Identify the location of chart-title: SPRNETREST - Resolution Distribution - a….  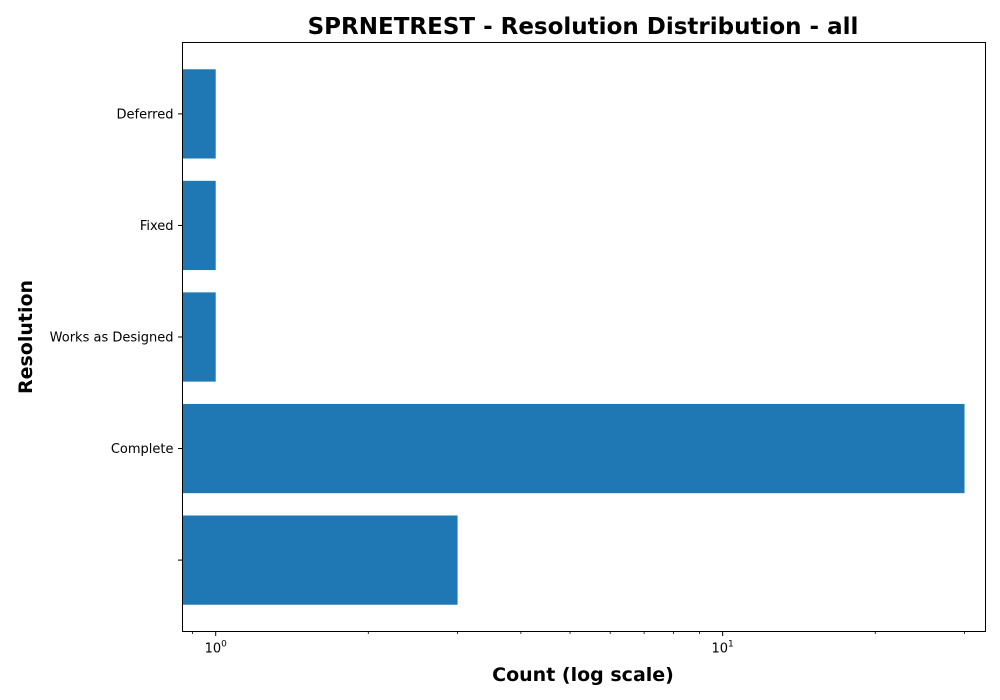
(583, 27).